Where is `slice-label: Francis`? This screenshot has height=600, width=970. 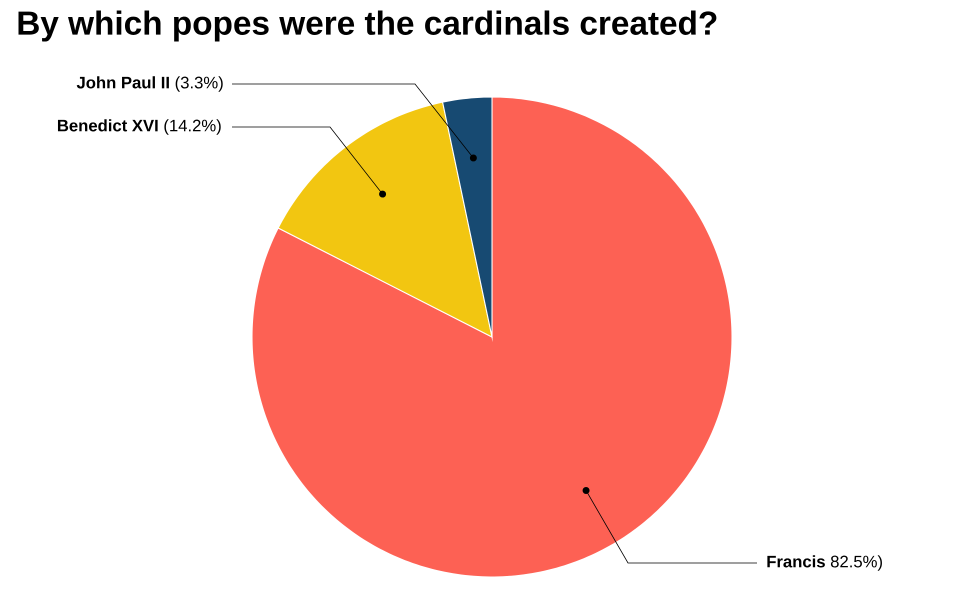 slice-label: Francis is located at coordinates (796, 561).